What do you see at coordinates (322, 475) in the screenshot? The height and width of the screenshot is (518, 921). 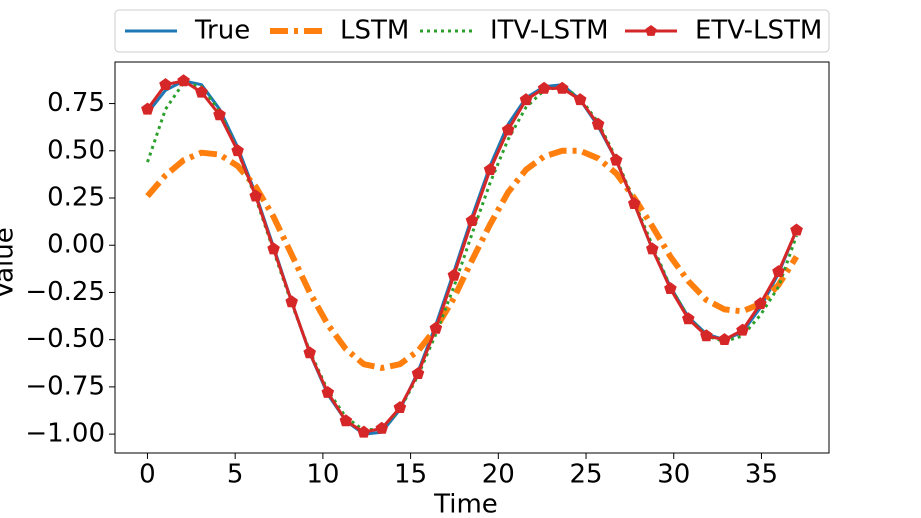 I see `x-tick-label: 10` at bounding box center [322, 475].